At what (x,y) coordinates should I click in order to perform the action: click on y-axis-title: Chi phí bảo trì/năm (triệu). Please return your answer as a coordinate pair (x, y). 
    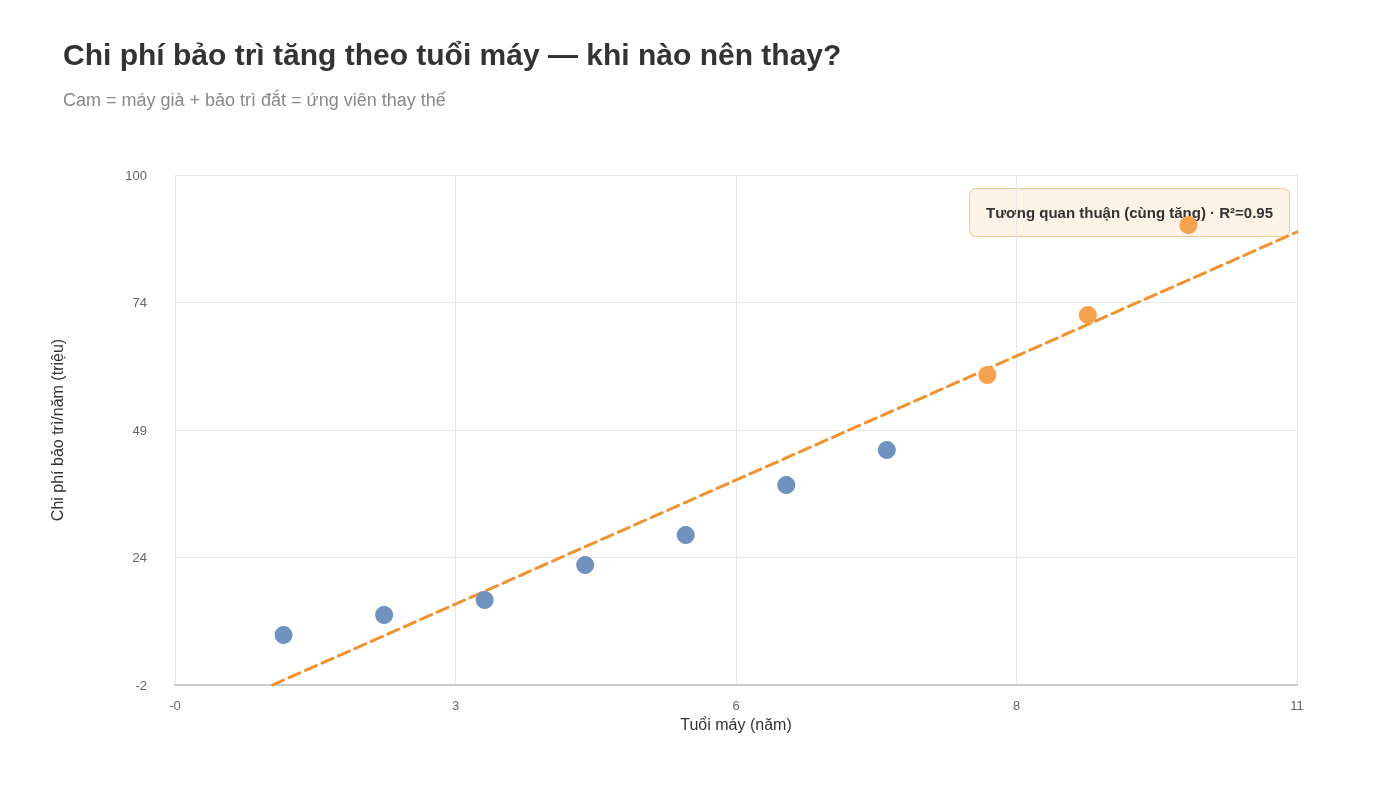
    Looking at the image, I should click on (57, 430).